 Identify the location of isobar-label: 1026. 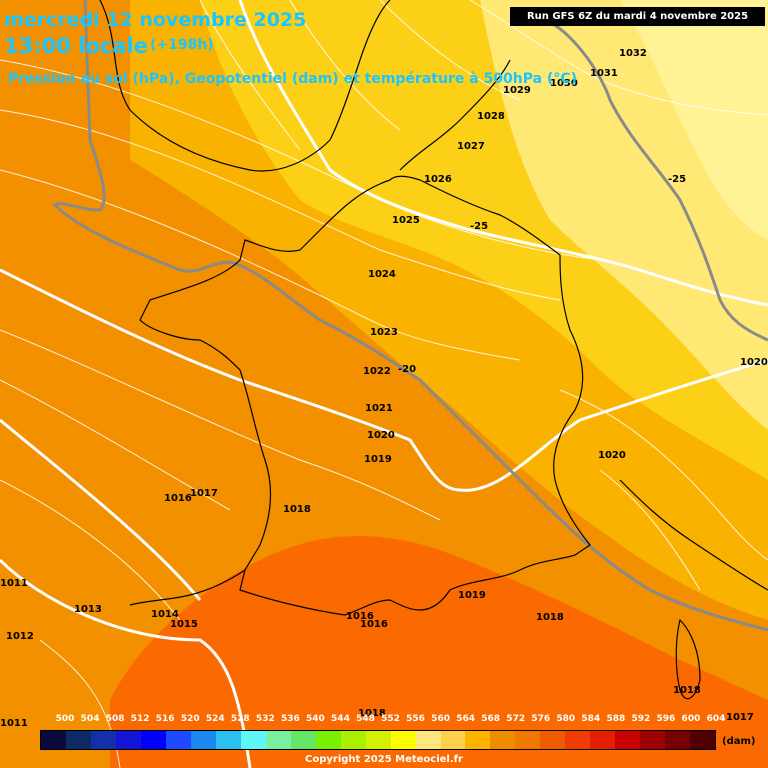
(438, 179).